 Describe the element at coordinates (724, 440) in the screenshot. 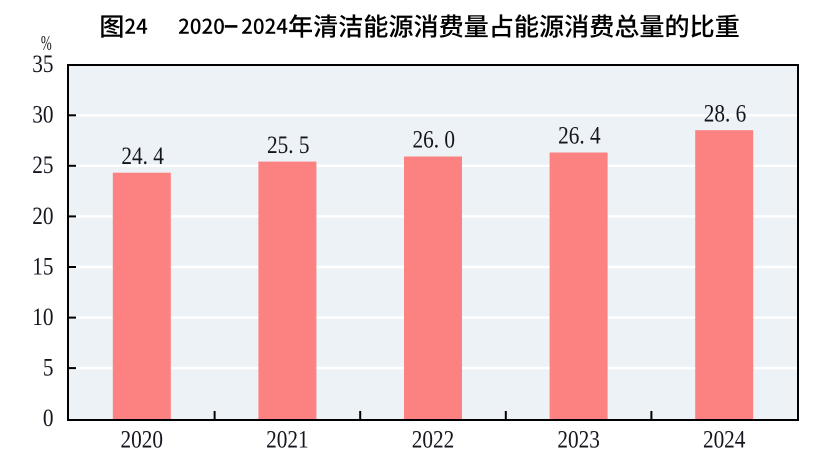

I see `svg-text: 2024` at that location.